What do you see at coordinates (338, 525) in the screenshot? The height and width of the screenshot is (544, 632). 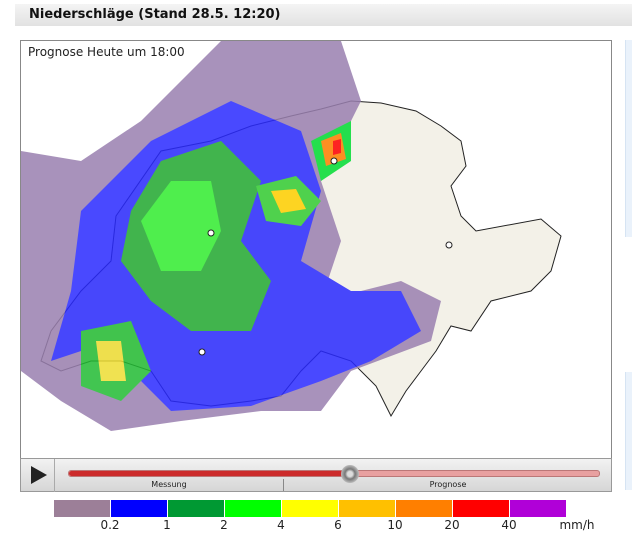 I see `legend-label: 6` at bounding box center [338, 525].